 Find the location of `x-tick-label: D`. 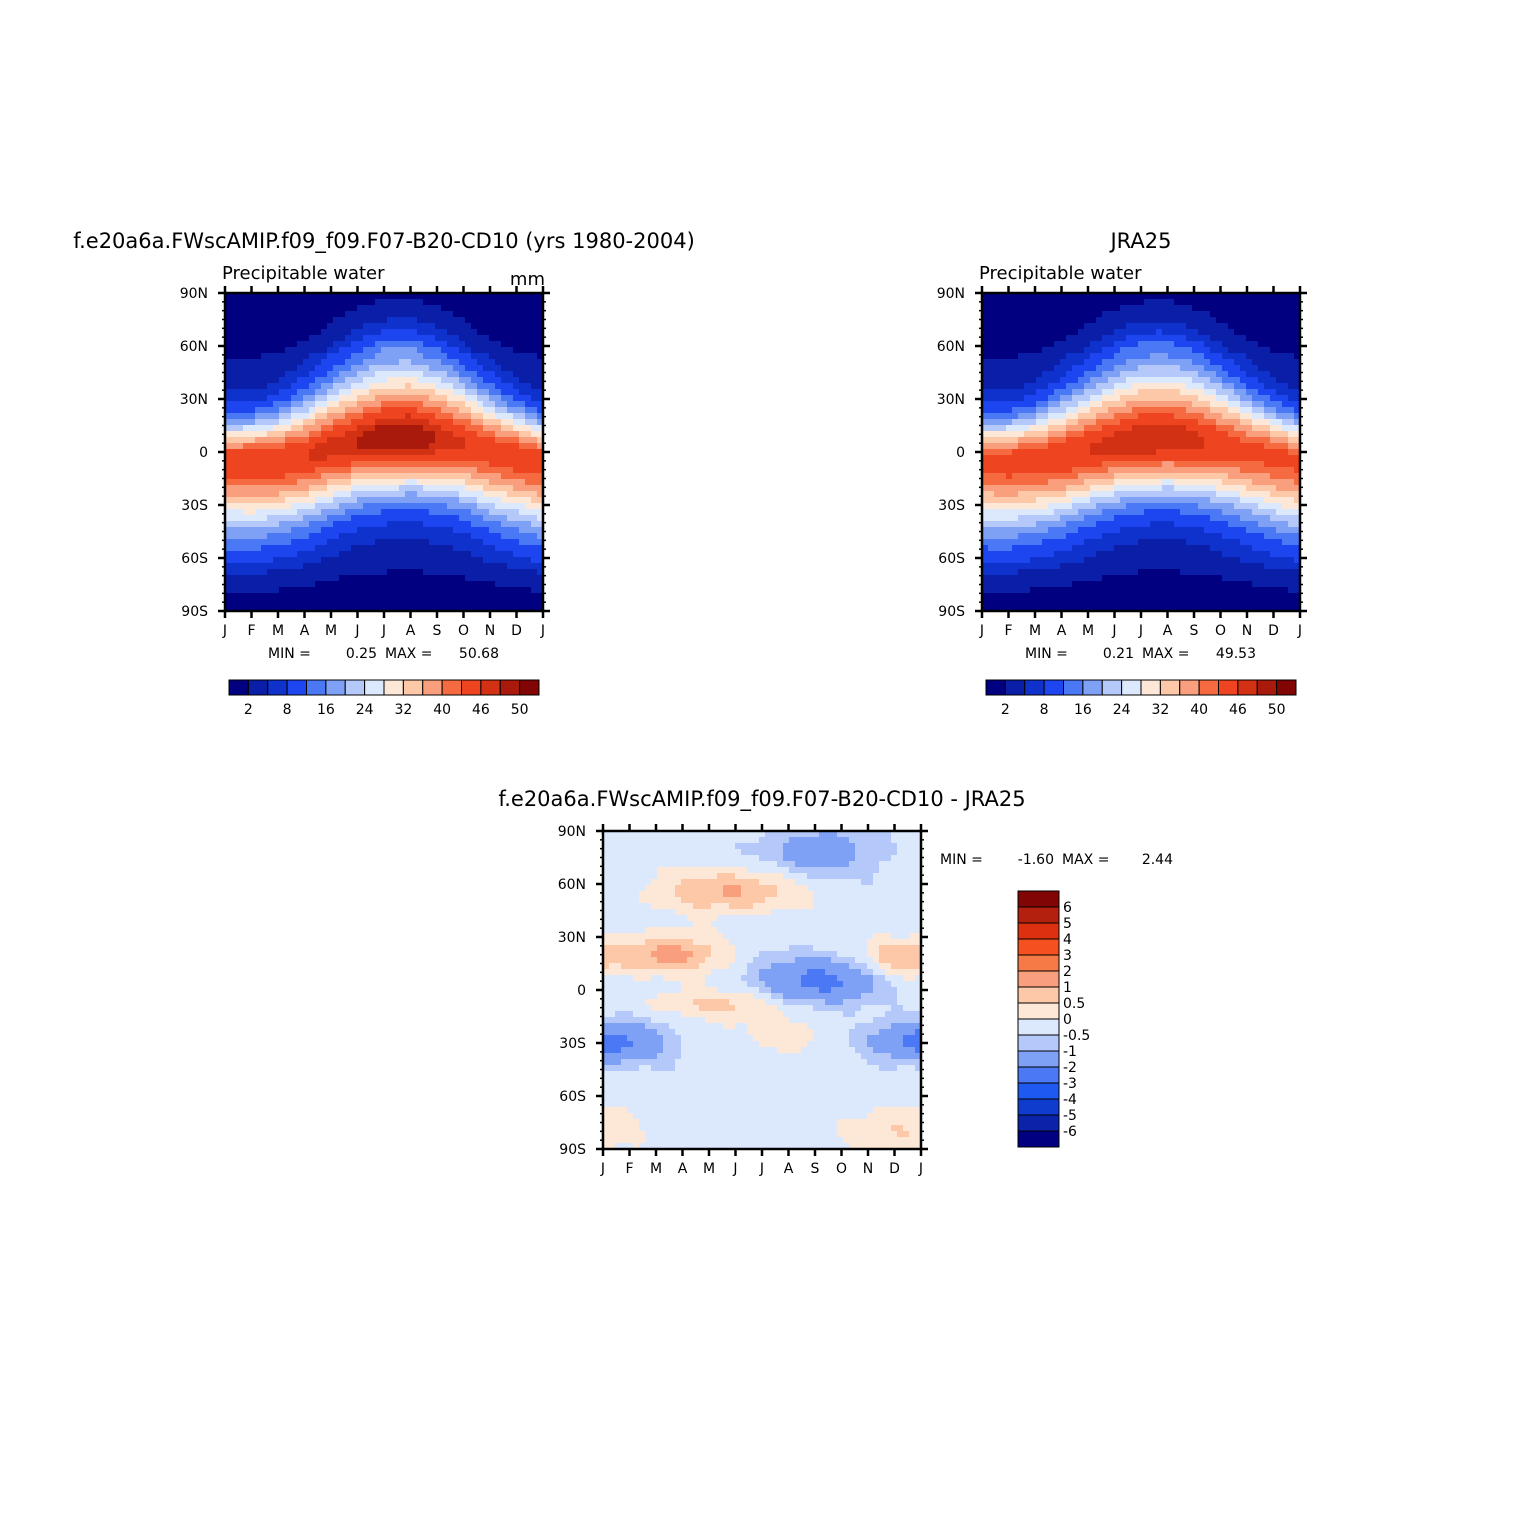

x-tick-label: D is located at coordinates (516, 631).